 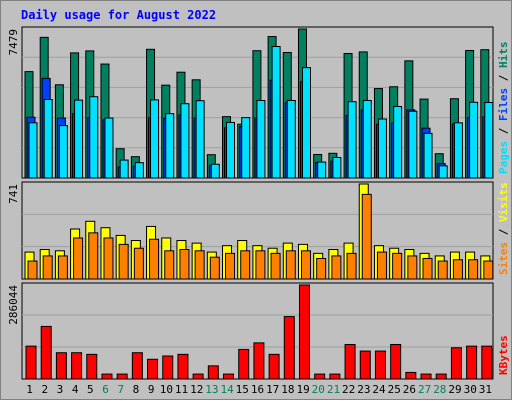 I want to click on legend-entry: Files, so click(x=503, y=104).